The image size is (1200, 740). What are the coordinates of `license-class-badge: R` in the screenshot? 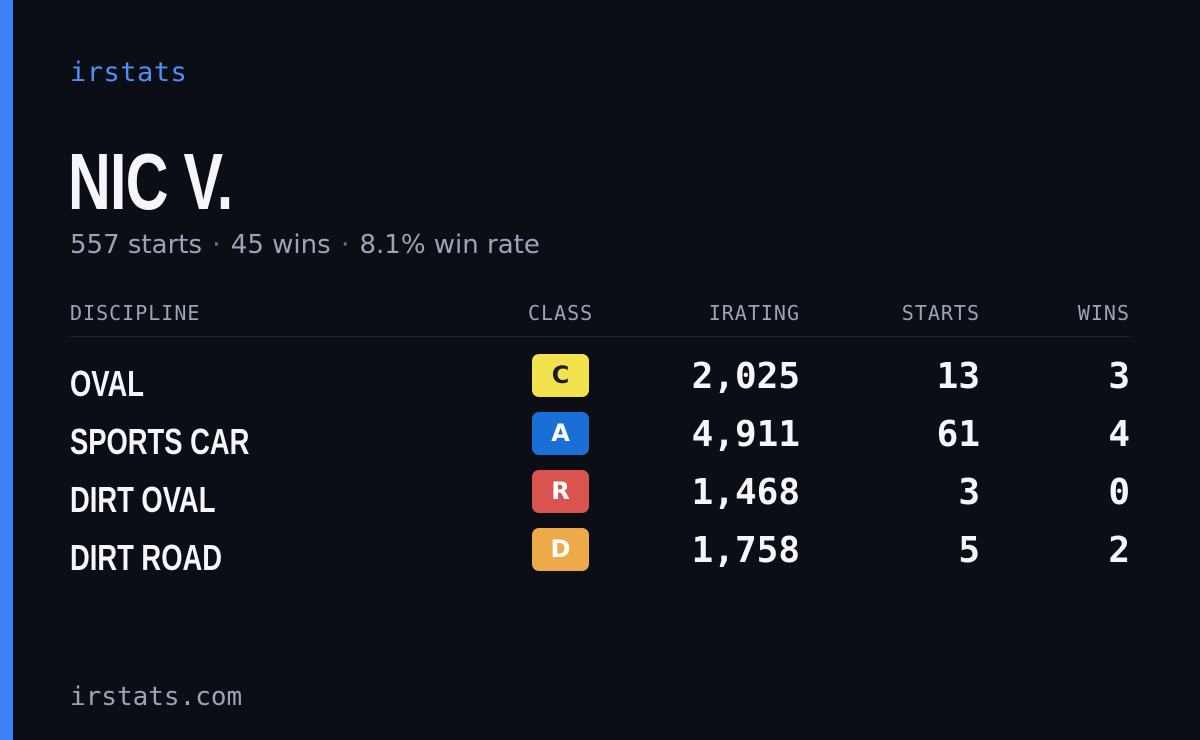 It's located at (560, 491).